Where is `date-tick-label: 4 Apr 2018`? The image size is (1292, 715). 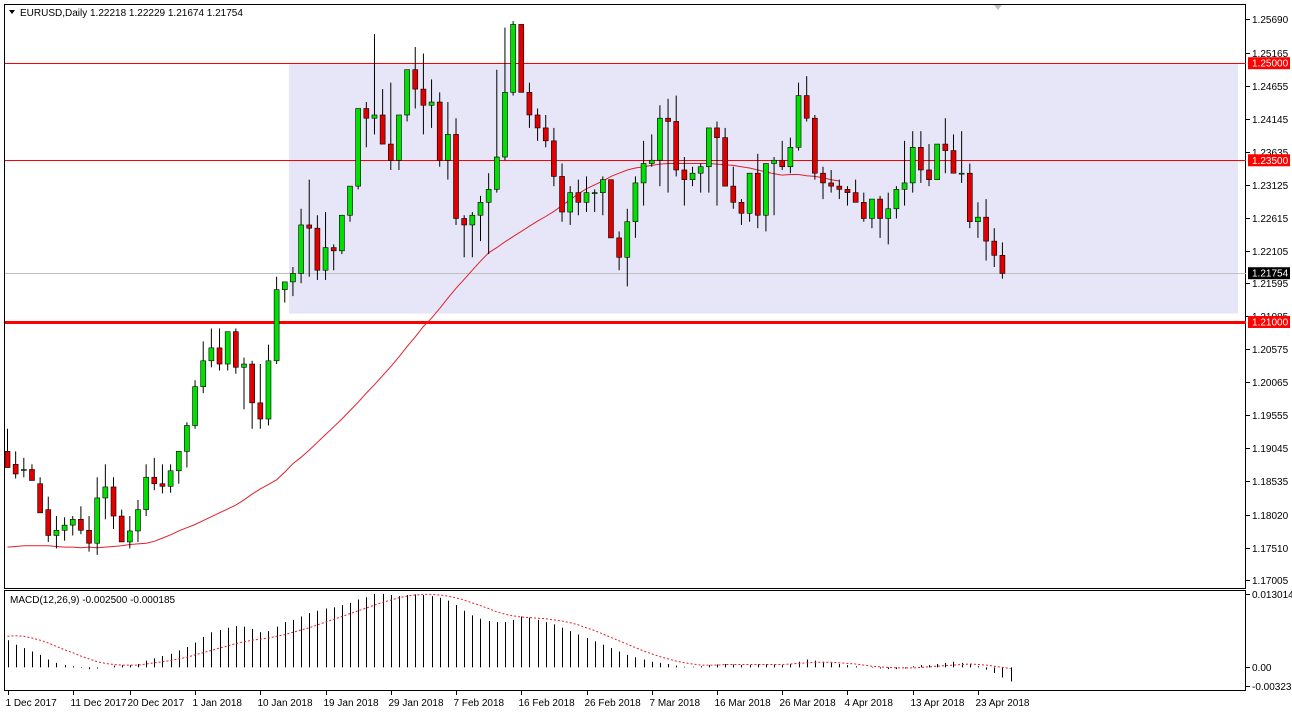 date-tick-label: 4 Apr 2018 is located at coordinates (869, 703).